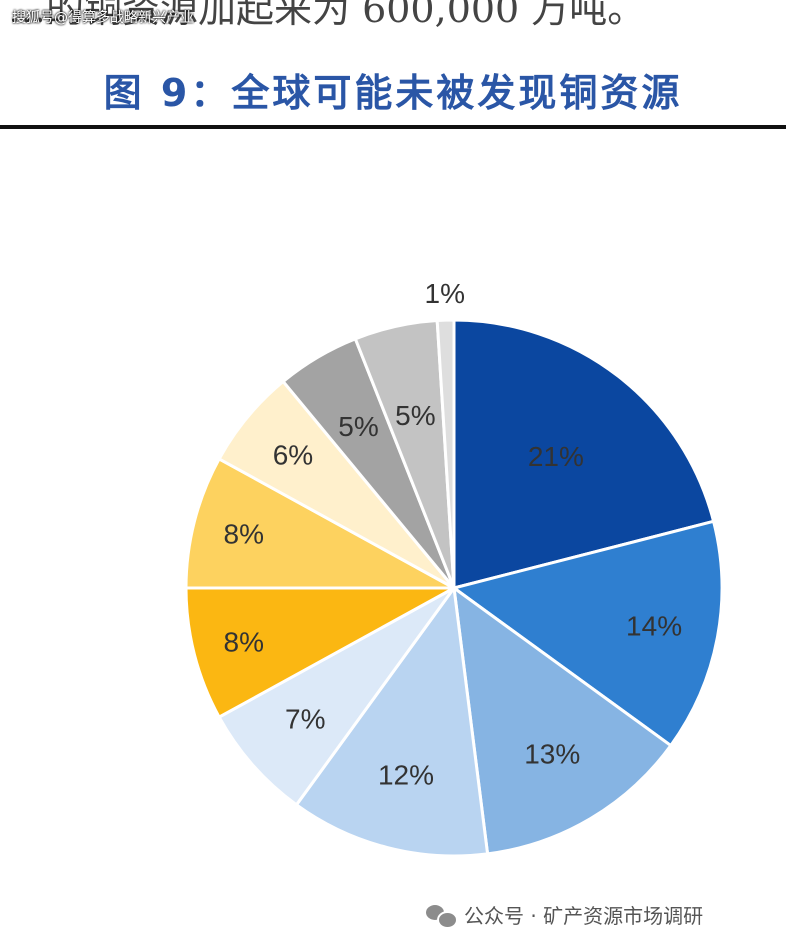  I want to click on wechat-icon, so click(442, 916).